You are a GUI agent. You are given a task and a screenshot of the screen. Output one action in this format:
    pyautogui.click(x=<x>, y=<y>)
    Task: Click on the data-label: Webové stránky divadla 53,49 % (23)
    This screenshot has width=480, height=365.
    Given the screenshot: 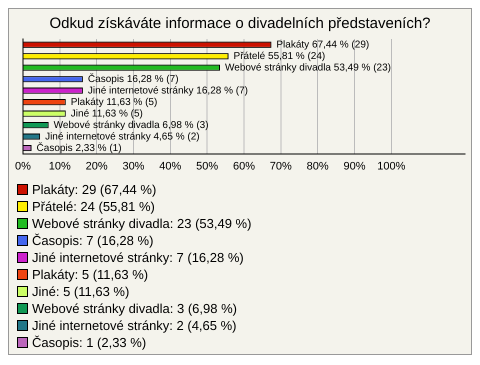 What is the action you would take?
    pyautogui.click(x=308, y=68)
    